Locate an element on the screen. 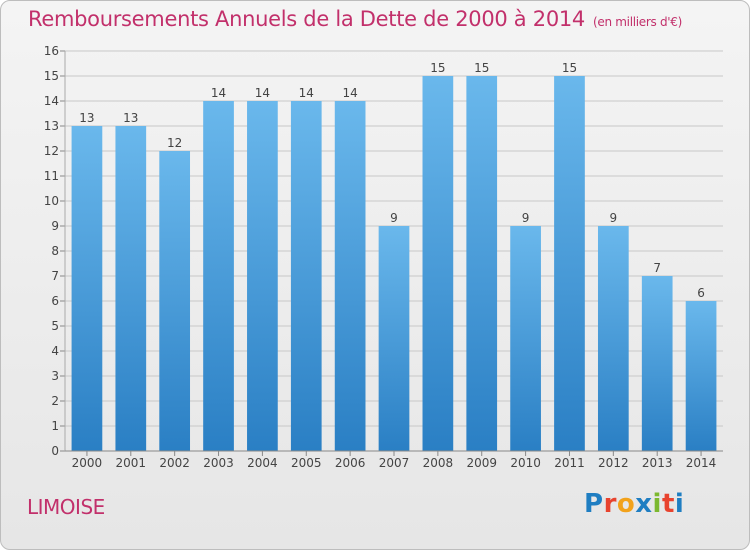 This screenshot has width=750, height=550. y-tick-label: 8 is located at coordinates (55, 251).